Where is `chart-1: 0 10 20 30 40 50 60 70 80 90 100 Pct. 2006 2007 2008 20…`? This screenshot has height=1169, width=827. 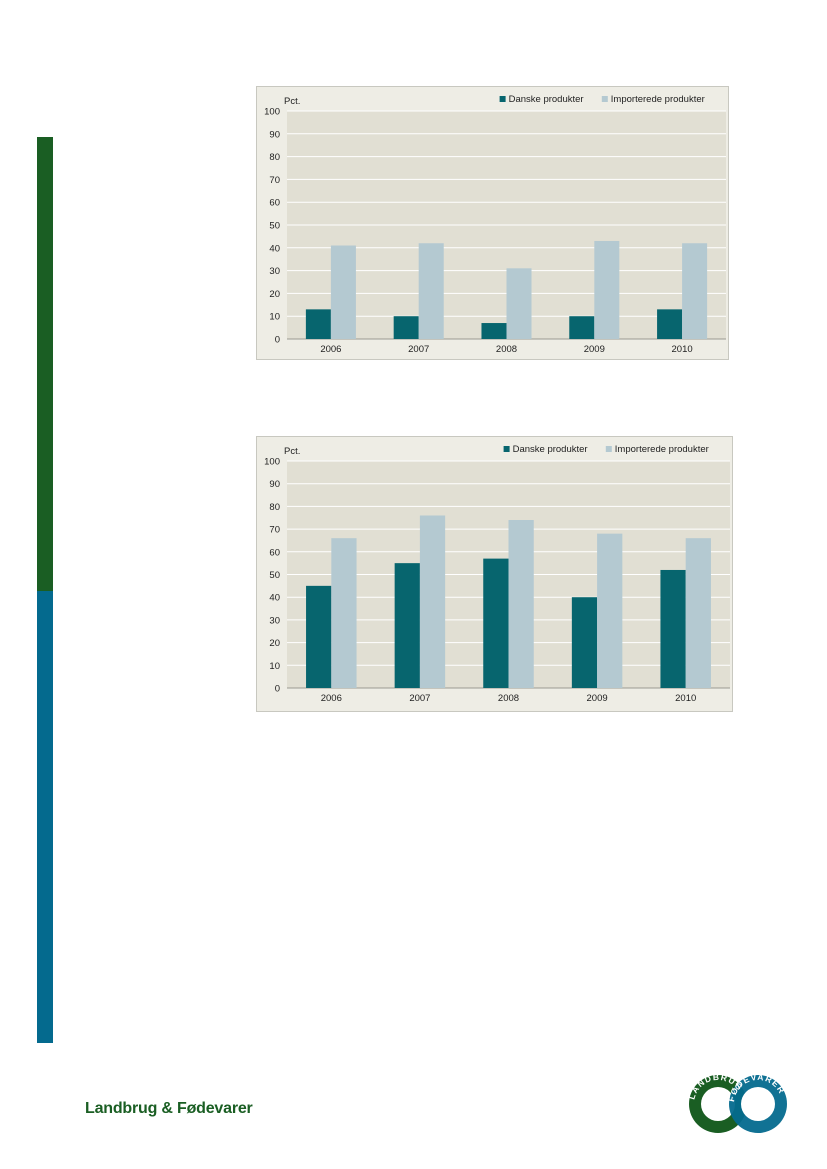 chart-1: 0 10 20 30 40 50 60 70 80 90 100 Pct. 2006 2007 2008 20… is located at coordinates (492, 223).